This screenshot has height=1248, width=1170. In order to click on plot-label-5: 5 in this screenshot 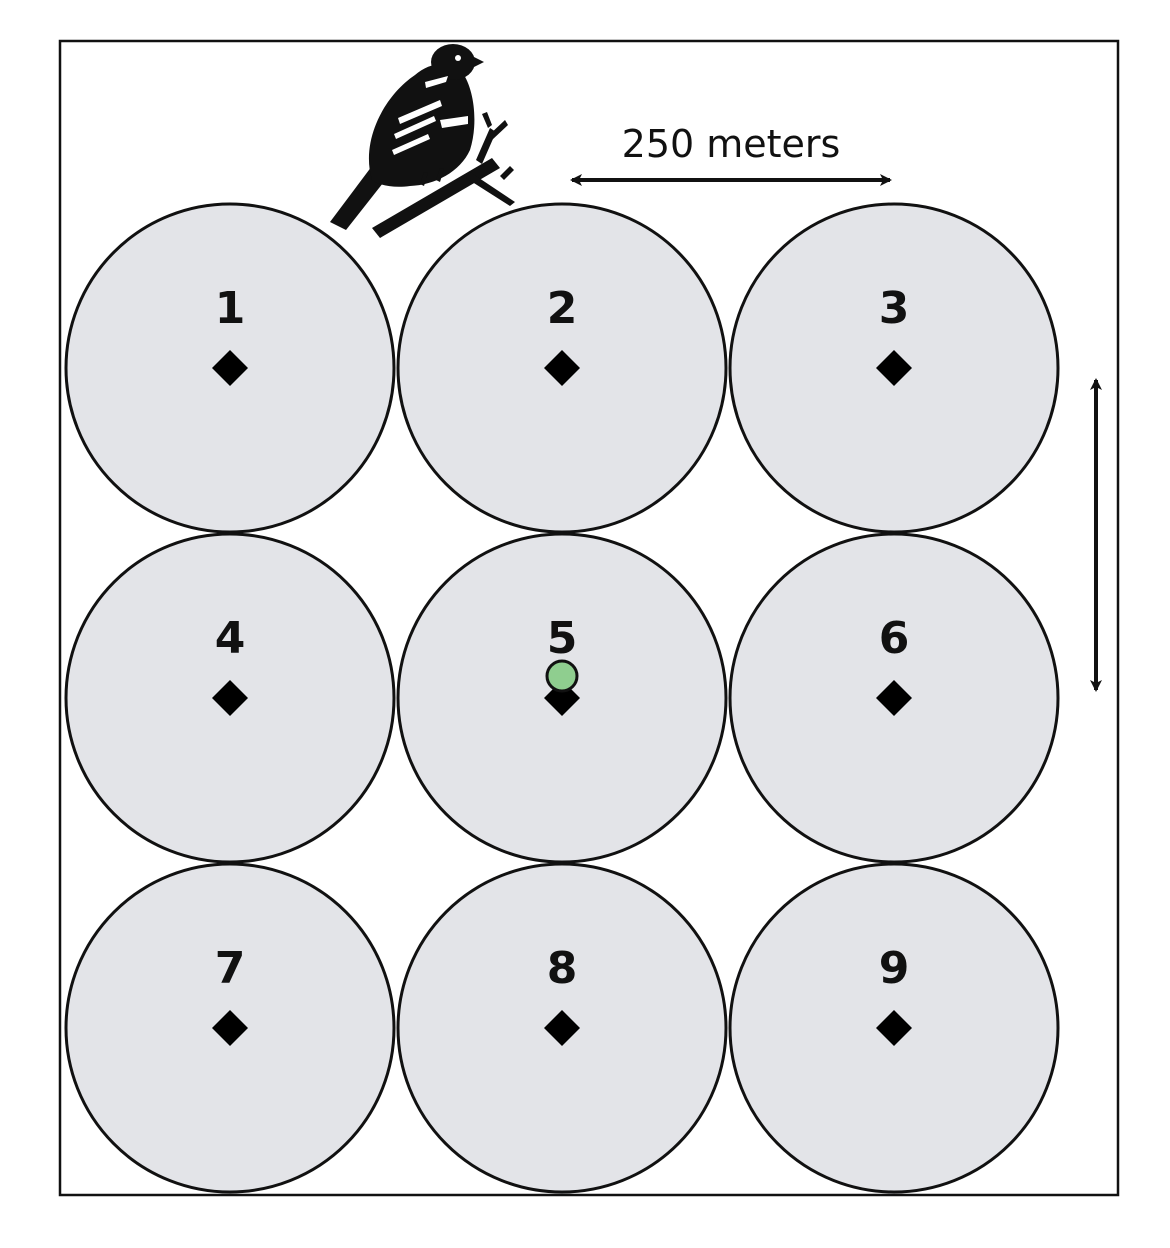, I will do `click(562, 638)`.